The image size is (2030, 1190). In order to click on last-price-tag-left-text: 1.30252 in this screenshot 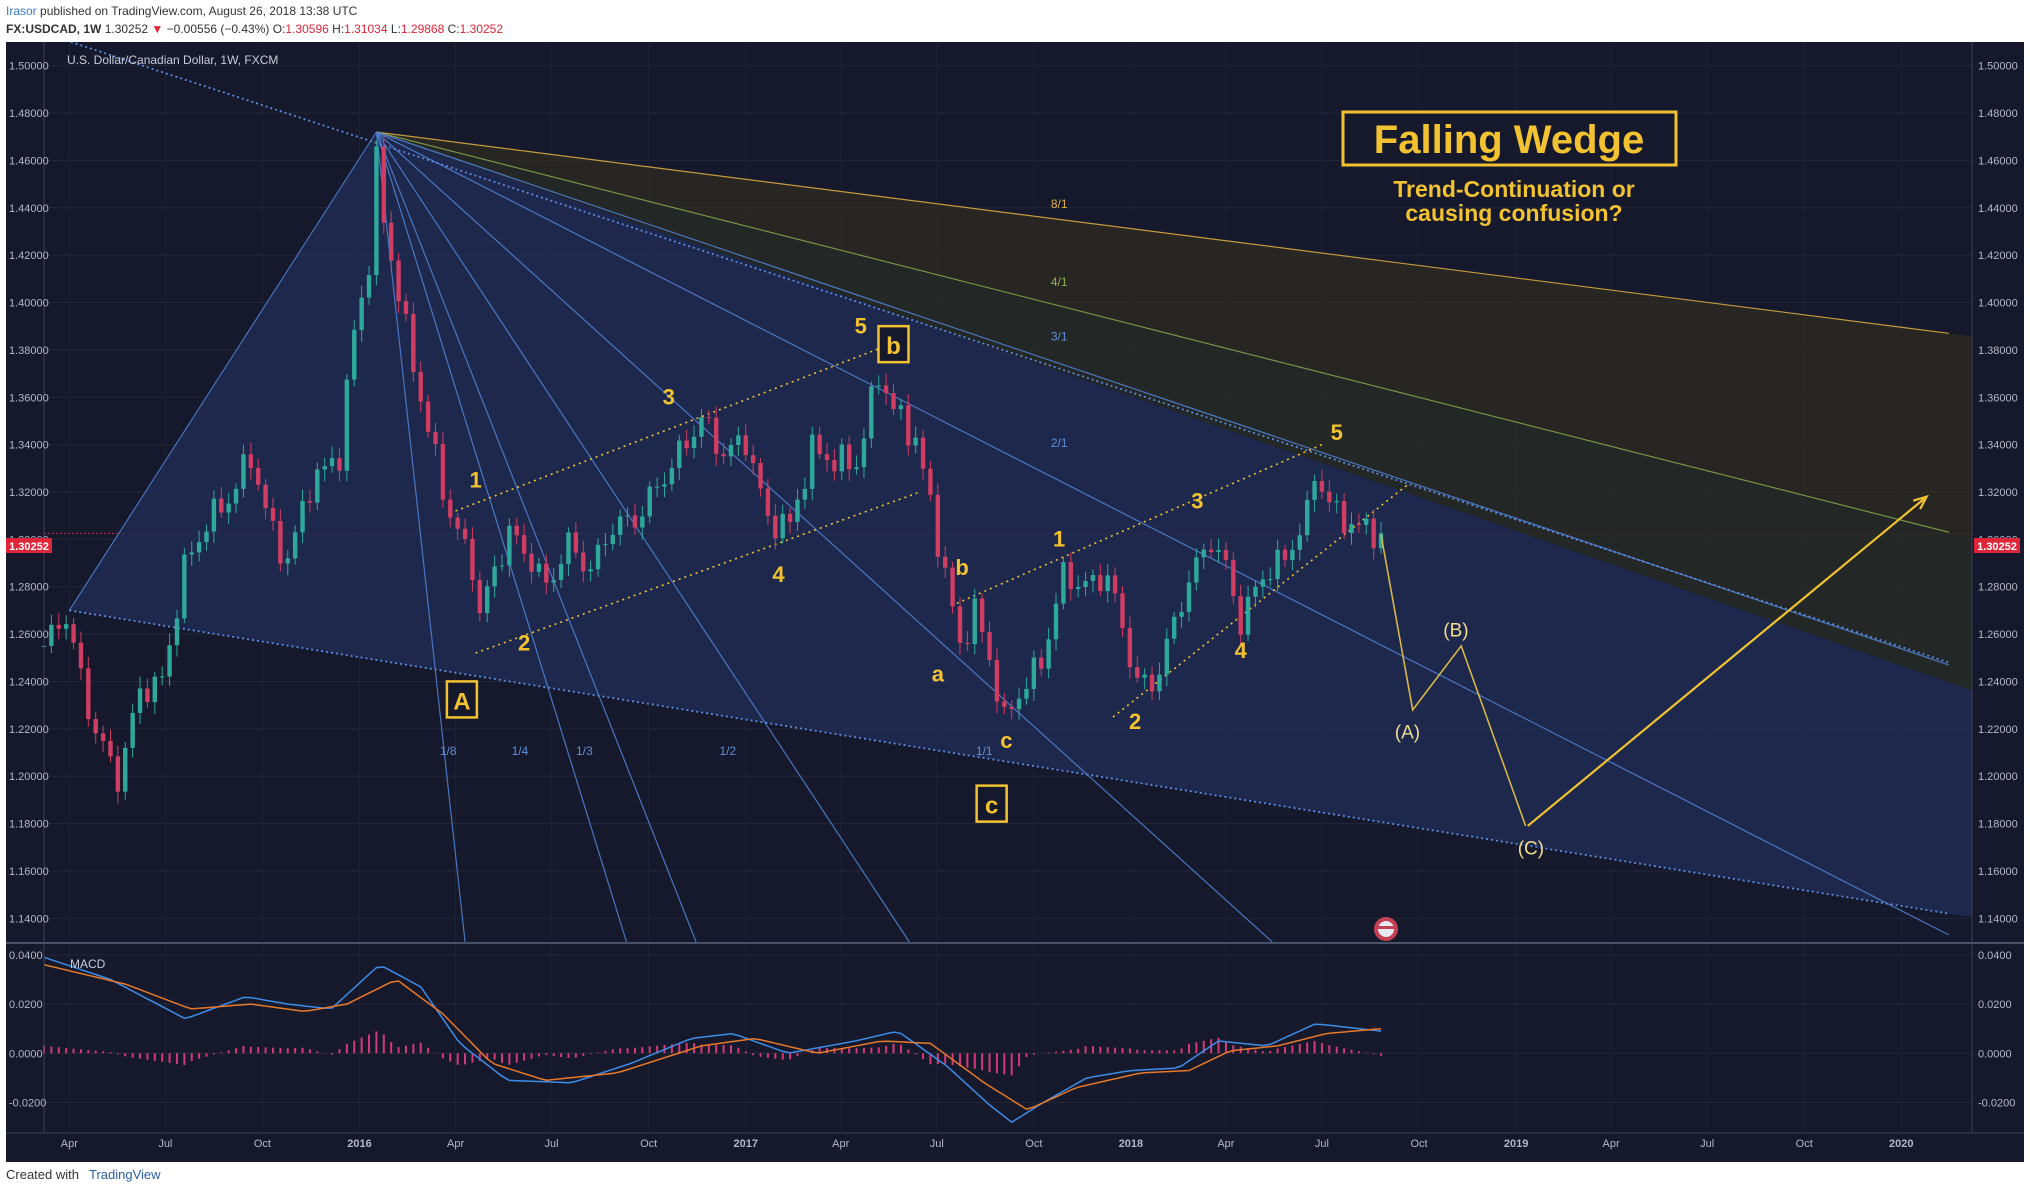, I will do `click(29, 547)`.